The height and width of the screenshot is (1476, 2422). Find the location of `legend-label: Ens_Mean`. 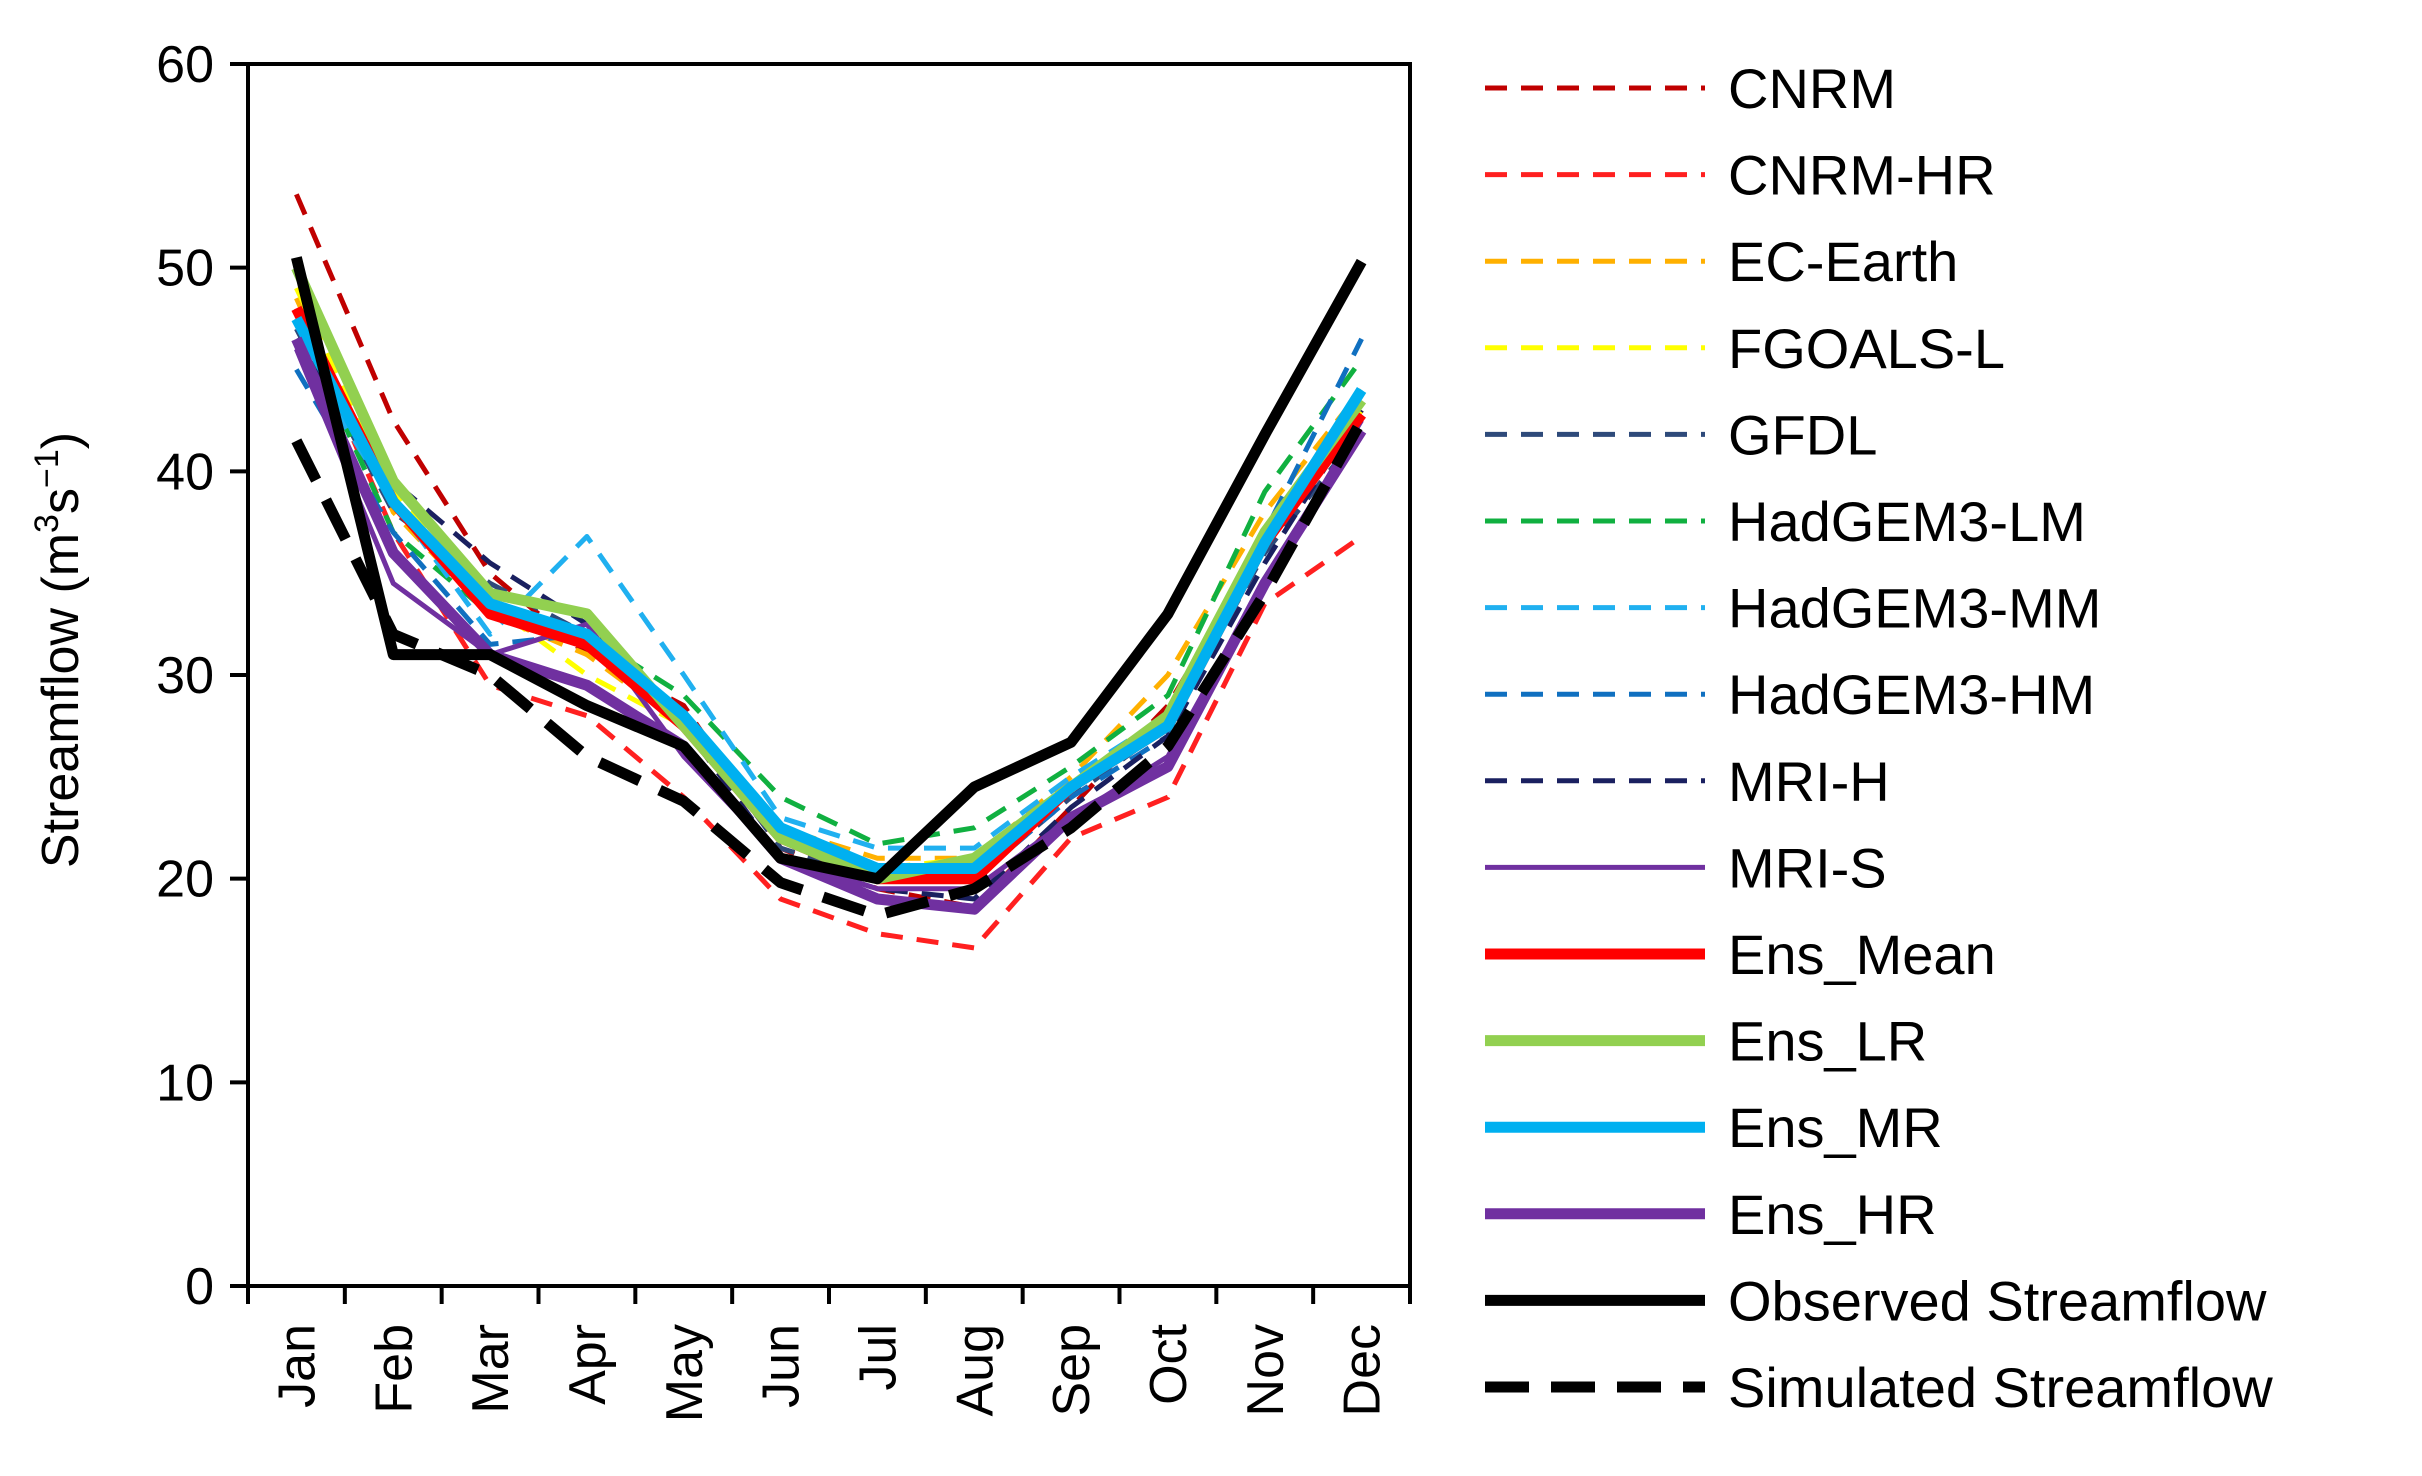

legend-label: Ens_Mean is located at coordinates (1862, 954).